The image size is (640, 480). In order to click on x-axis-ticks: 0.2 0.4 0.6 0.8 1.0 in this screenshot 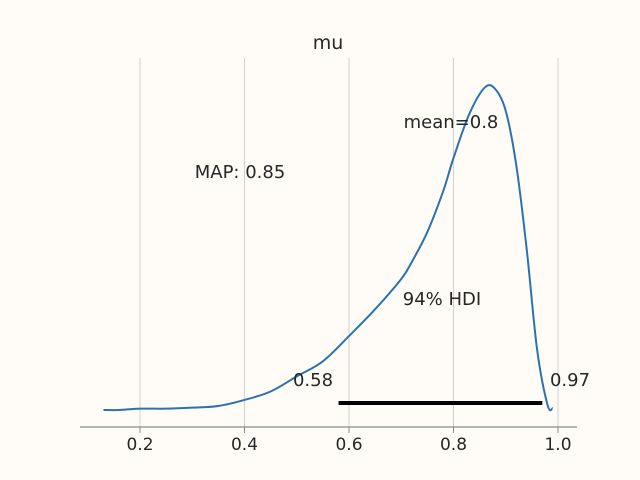, I will do `click(349, 441)`.